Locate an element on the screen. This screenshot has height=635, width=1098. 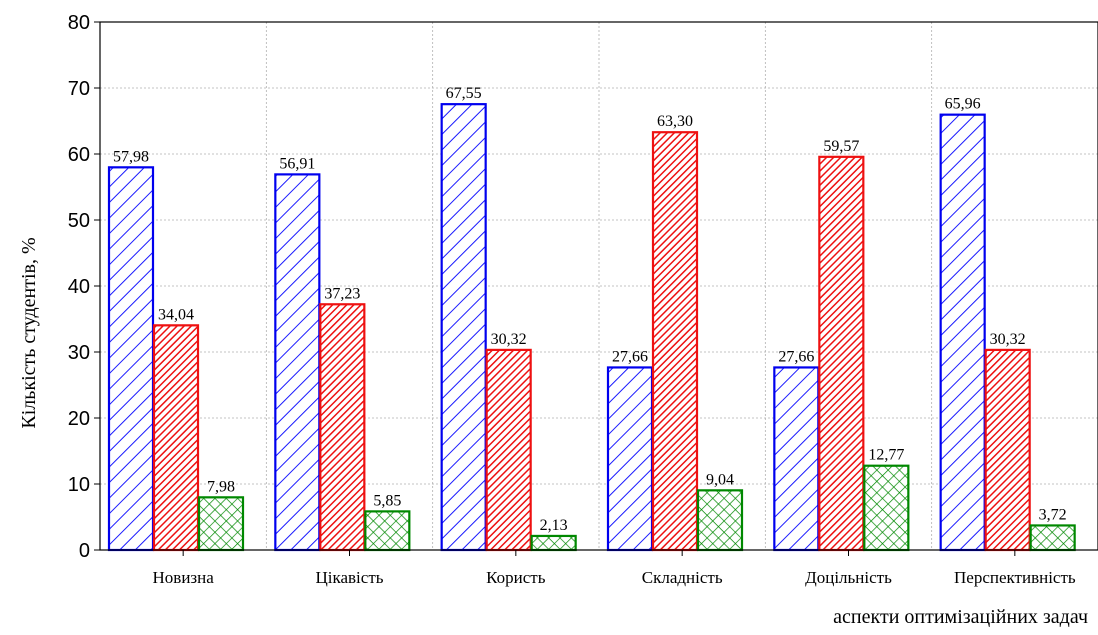
x-tick-label: Складність is located at coordinates (682, 577).